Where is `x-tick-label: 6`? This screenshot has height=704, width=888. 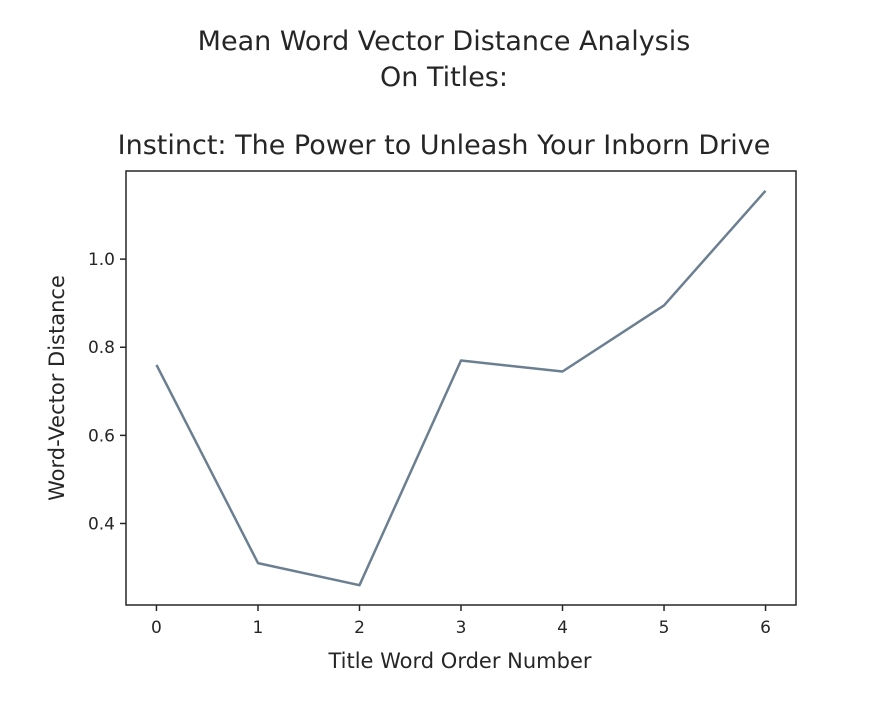
x-tick-label: 6 is located at coordinates (765, 628).